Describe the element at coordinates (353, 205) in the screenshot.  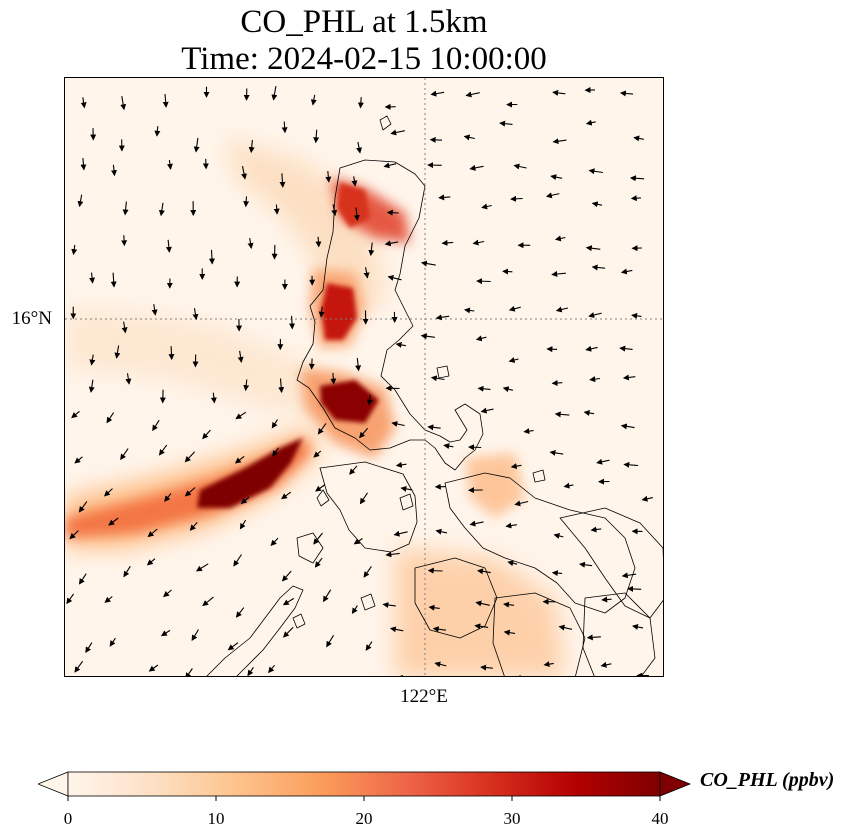
I see `plume-far-north-core` at that location.